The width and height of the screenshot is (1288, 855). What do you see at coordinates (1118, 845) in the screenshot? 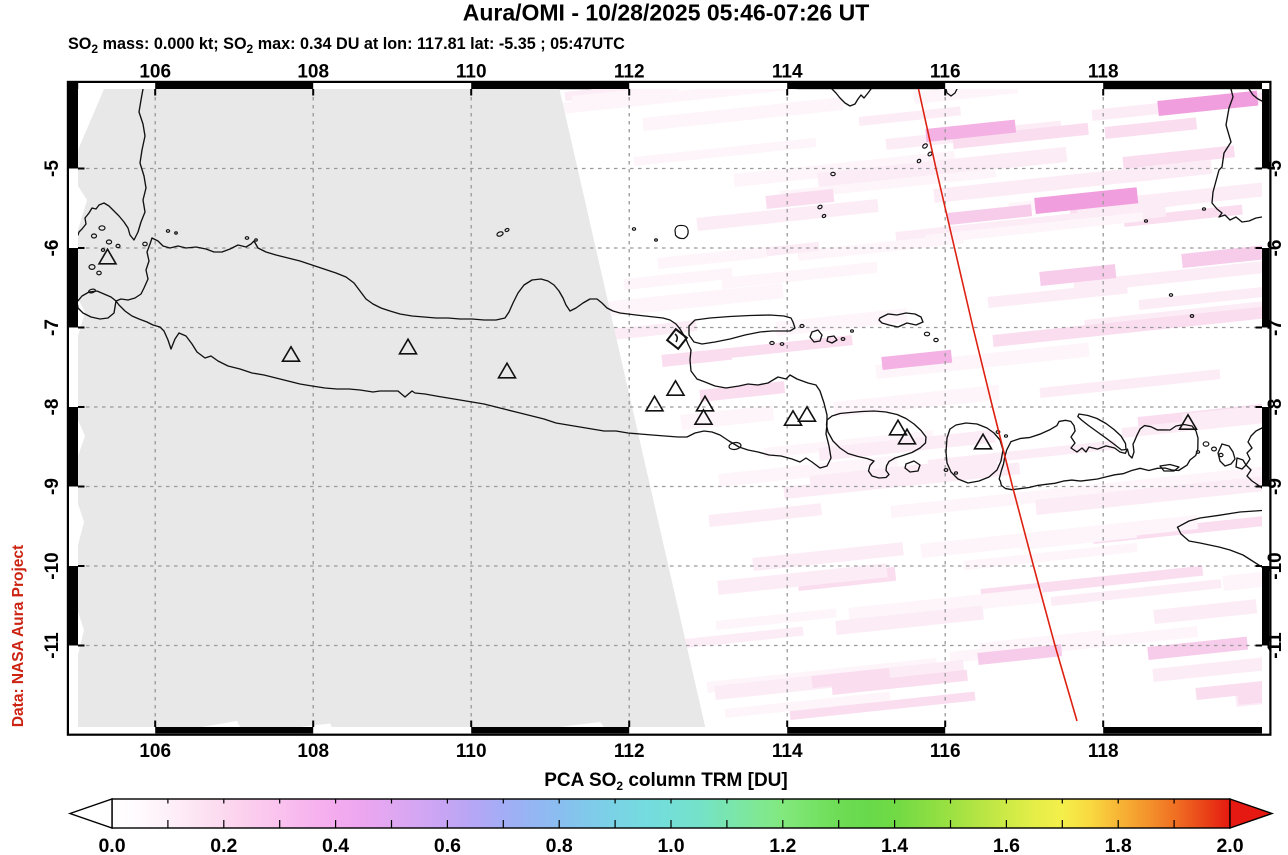
I see `svg-text: 1.8` at bounding box center [1118, 845].